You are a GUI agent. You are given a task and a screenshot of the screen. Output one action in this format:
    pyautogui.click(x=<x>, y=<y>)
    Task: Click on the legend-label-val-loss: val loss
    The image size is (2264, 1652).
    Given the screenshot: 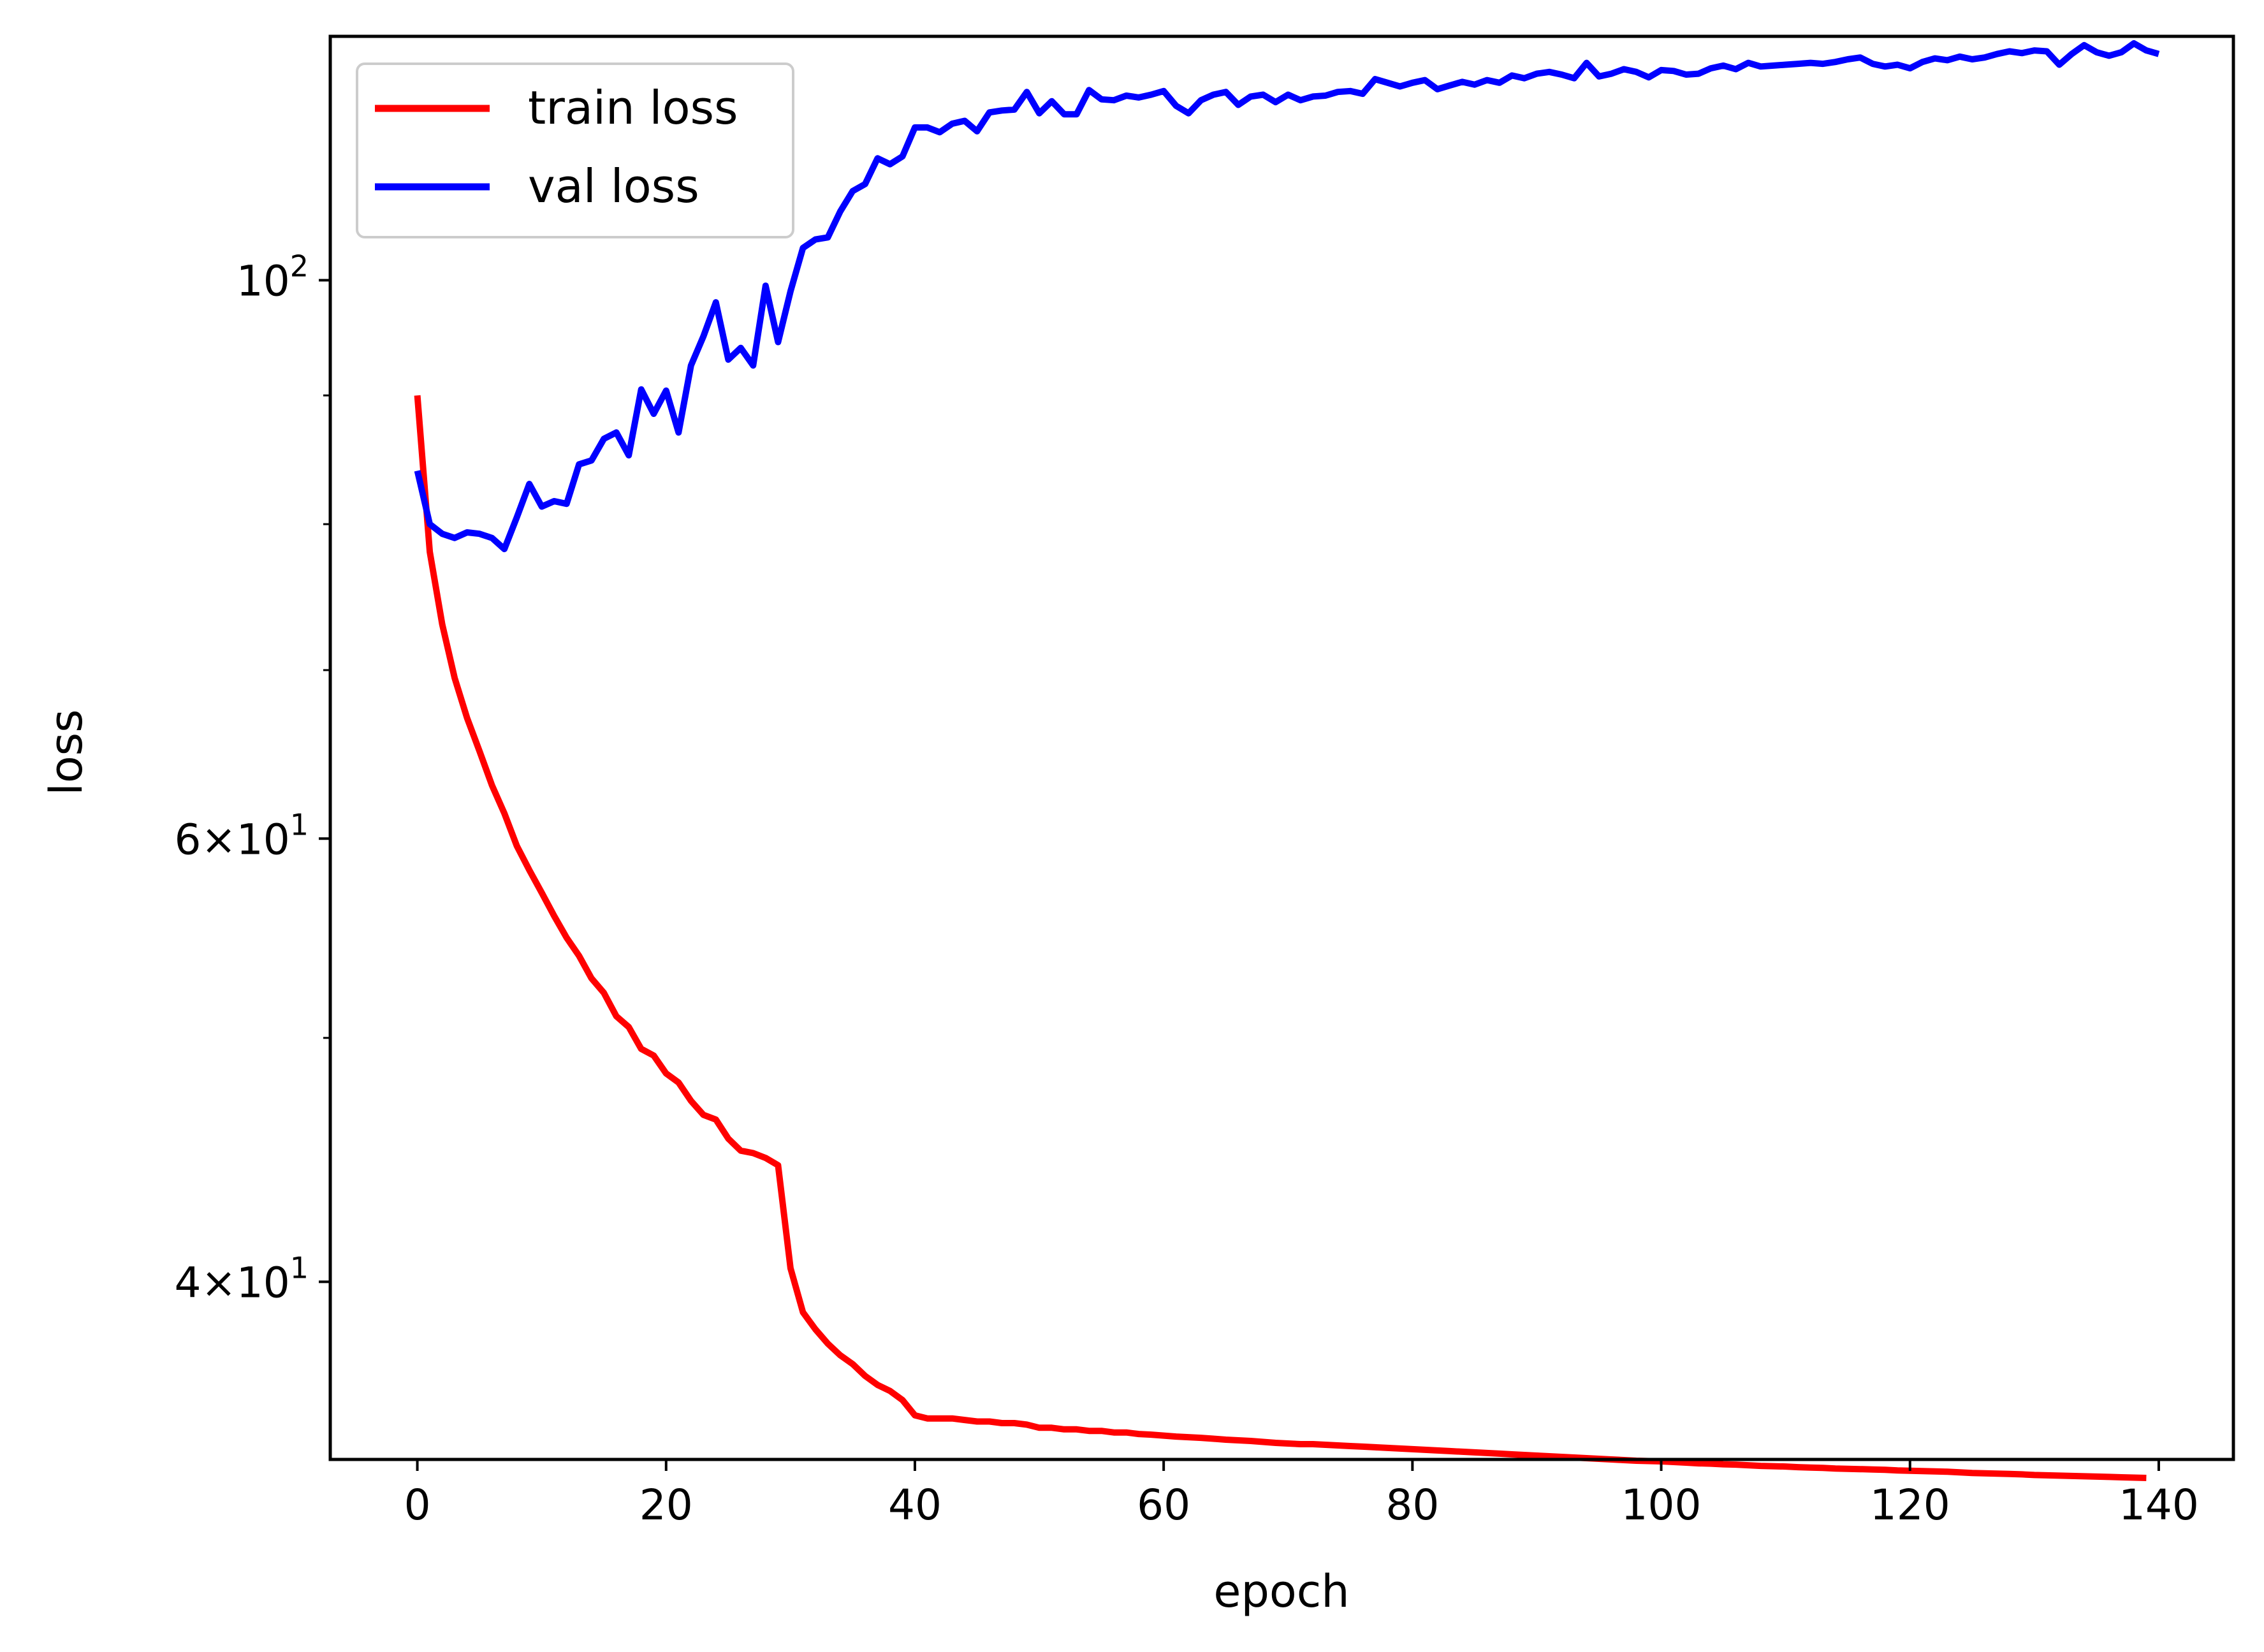 What is the action you would take?
    pyautogui.click(x=613, y=186)
    